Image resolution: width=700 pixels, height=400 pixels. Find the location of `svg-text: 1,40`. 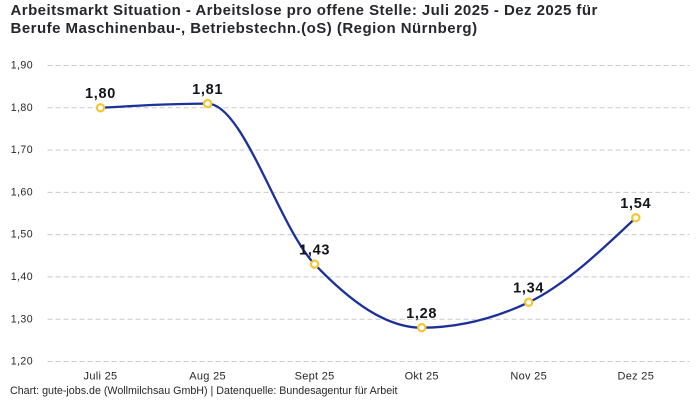

svg-text: 1,40 is located at coordinates (22, 277).